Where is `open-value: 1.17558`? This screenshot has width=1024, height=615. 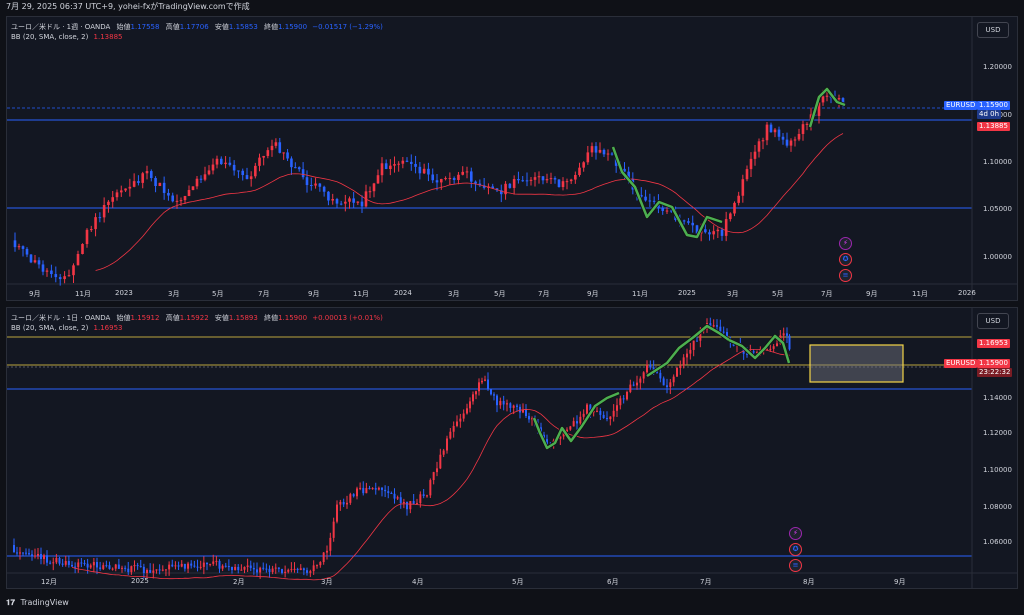
open-value: 1.17558 is located at coordinates (145, 27).